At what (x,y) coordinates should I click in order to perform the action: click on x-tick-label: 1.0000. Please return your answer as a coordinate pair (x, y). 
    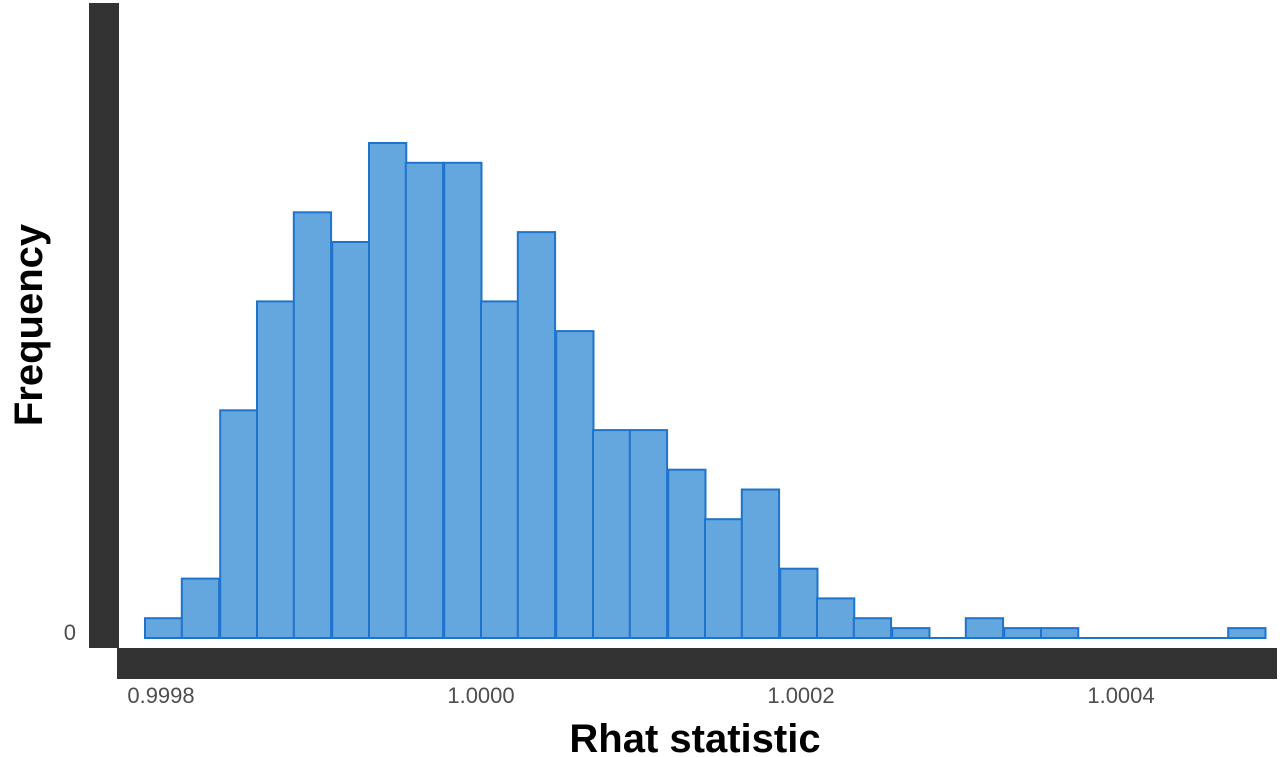
    Looking at the image, I should click on (480, 695).